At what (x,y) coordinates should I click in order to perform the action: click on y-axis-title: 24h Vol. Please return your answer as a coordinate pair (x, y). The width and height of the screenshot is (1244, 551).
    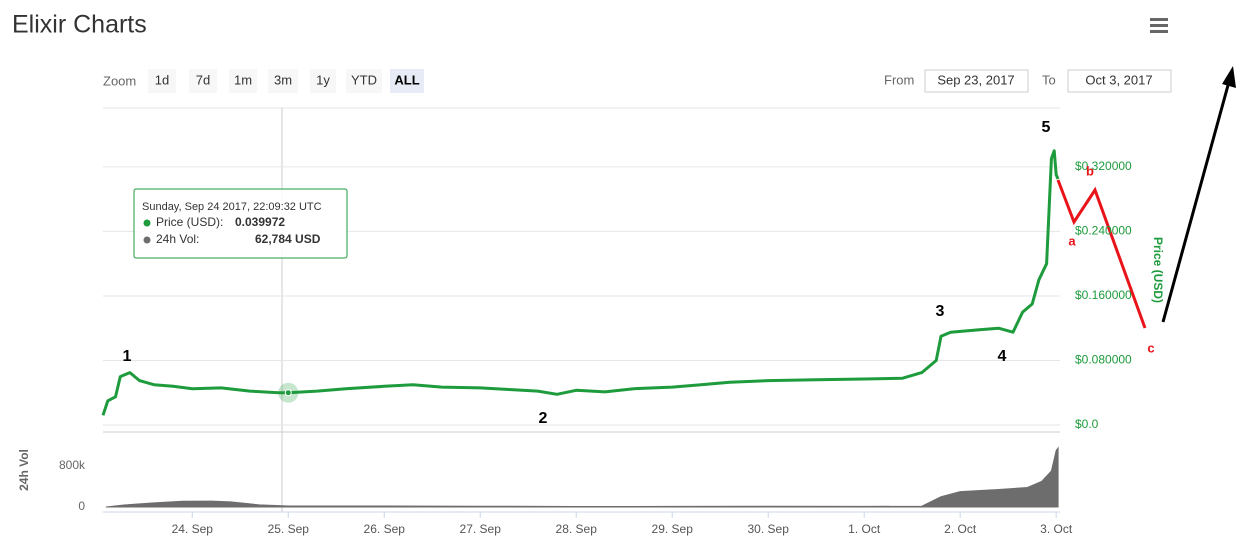
    Looking at the image, I should click on (24, 470).